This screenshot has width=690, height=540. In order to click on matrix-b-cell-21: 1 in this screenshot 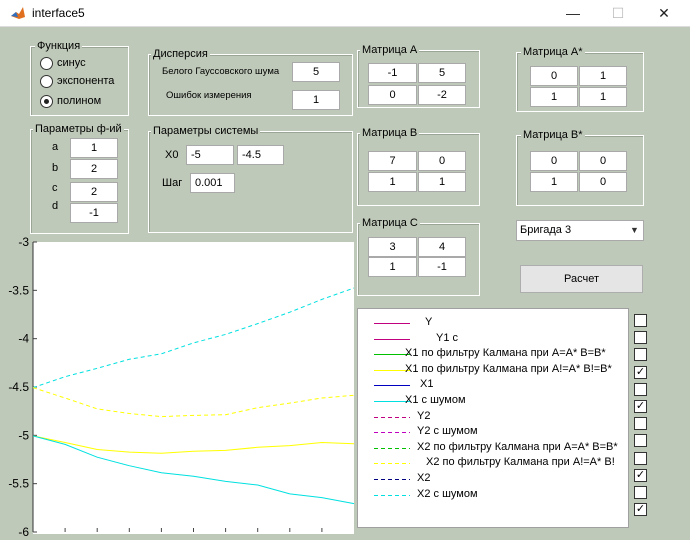, I will do `click(392, 182)`.